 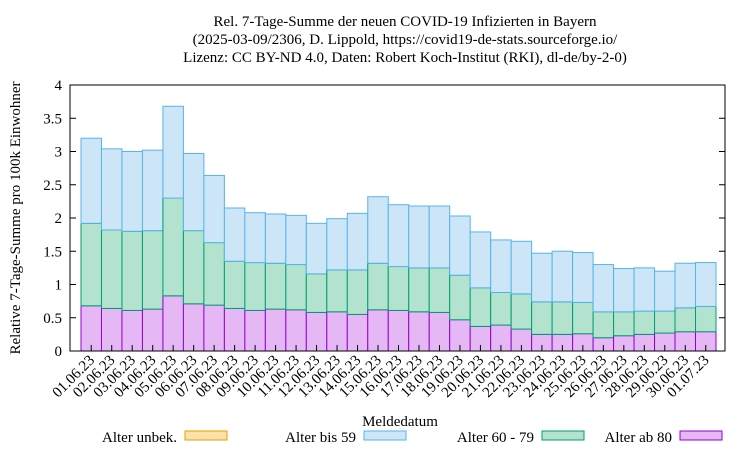 What do you see at coordinates (52, 252) in the screenshot?
I see `y-tick-label: 1.5` at bounding box center [52, 252].